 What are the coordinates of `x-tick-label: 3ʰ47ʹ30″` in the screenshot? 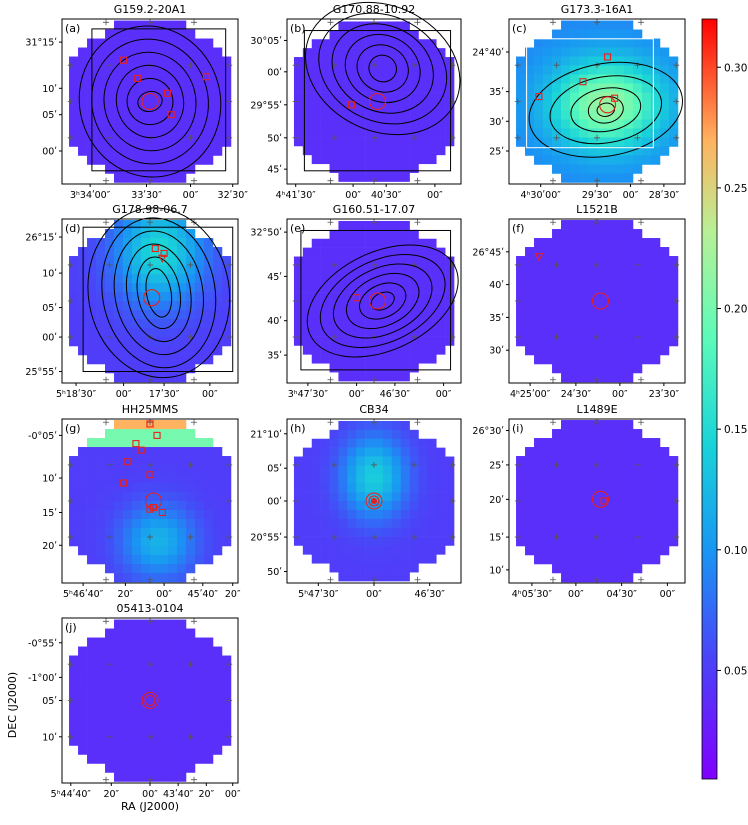 It's located at (308, 394).